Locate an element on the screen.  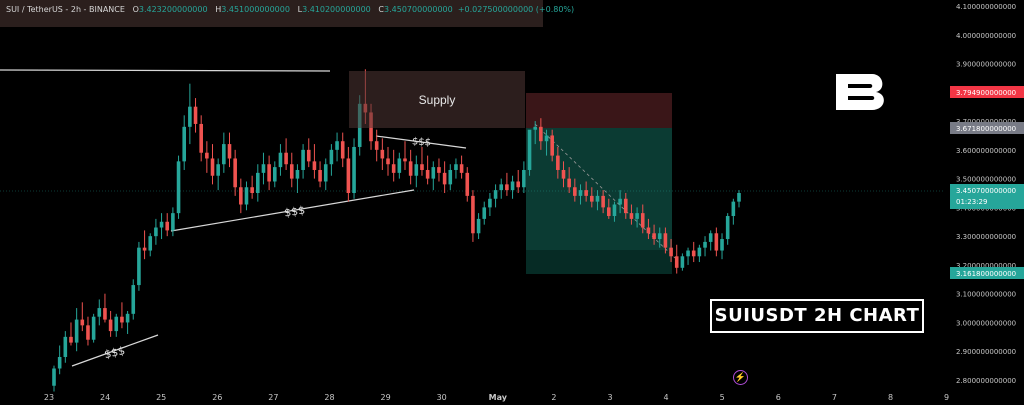
x-tick-label: 5 is located at coordinates (722, 397).